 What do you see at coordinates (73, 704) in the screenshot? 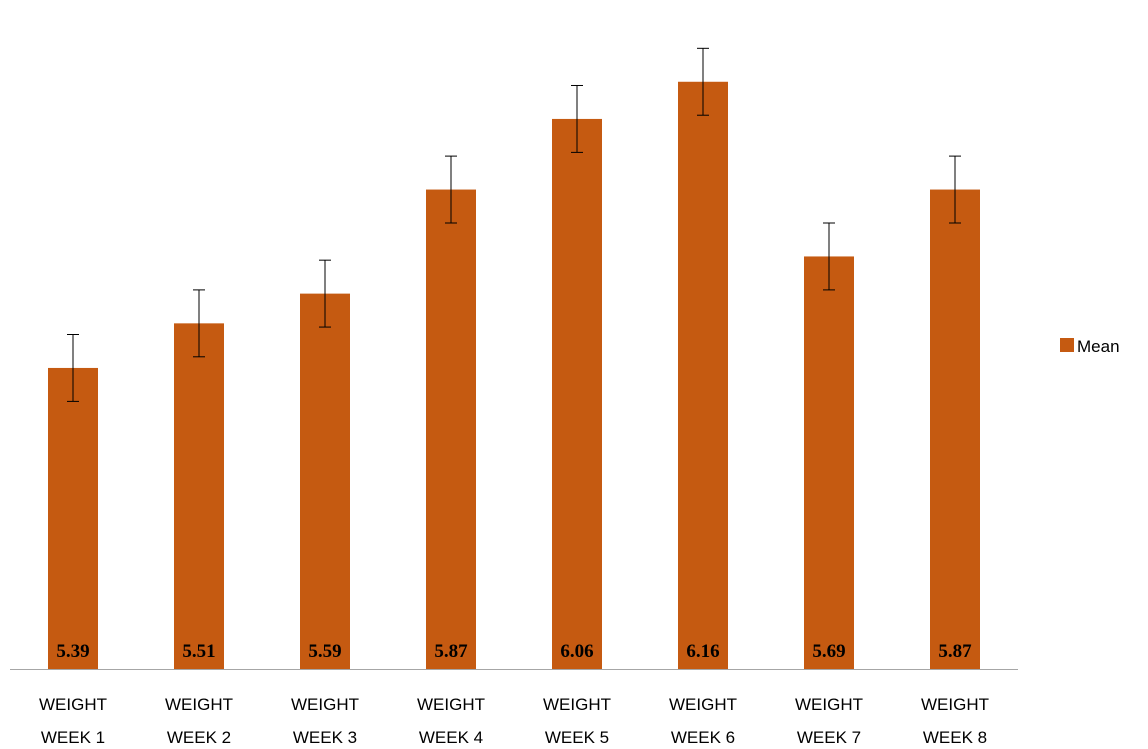
I see `category-label-1-line-1: WEIGHT` at bounding box center [73, 704].